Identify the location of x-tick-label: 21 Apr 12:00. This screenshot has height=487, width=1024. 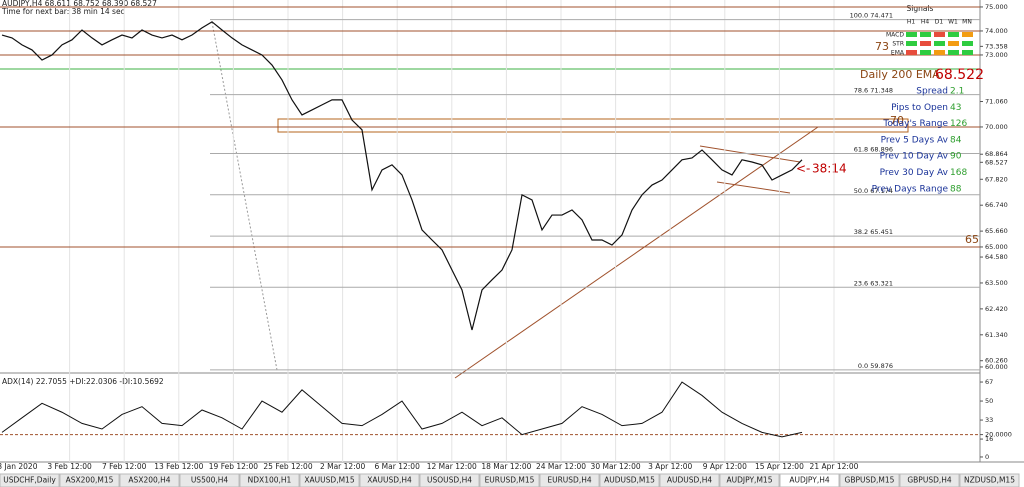
(834, 466).